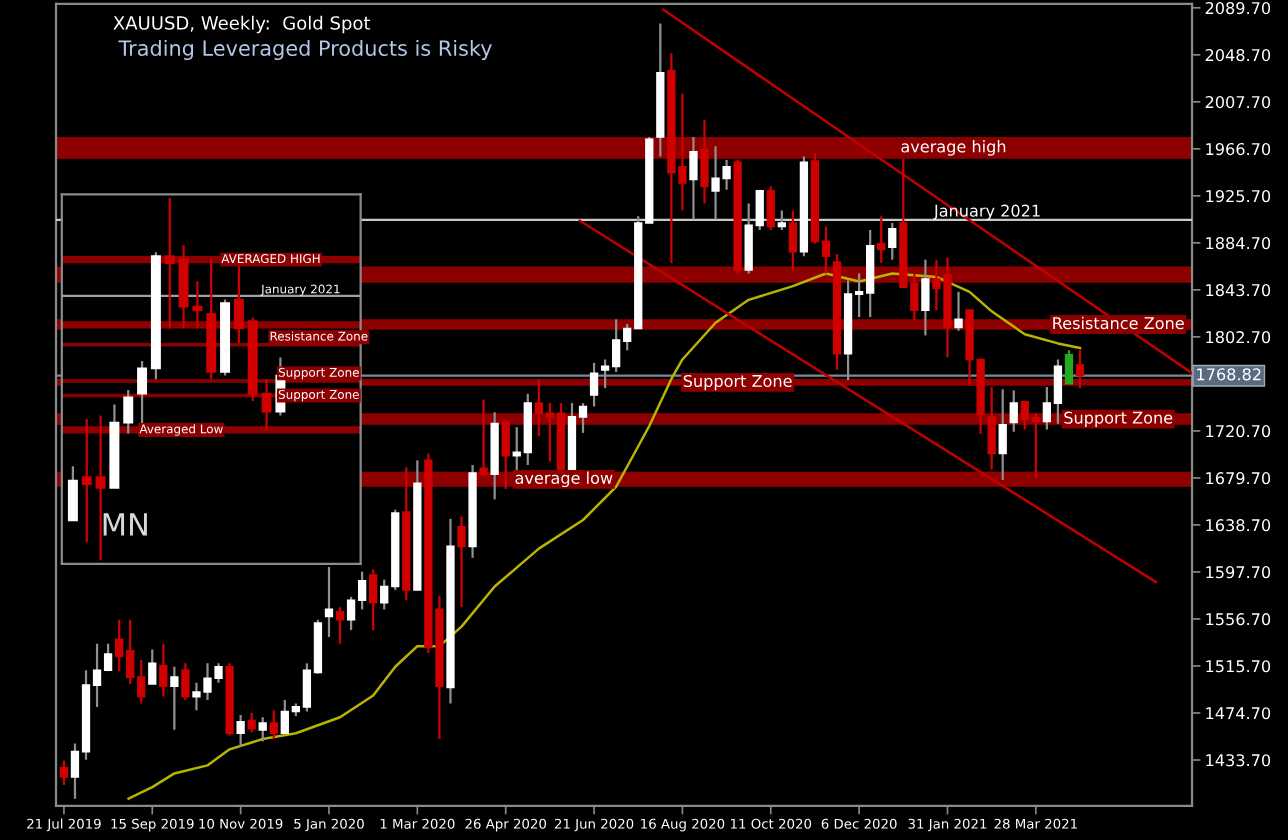  Describe the element at coordinates (1238, 713) in the screenshot. I see `y-tick-label: 1474.70` at that location.